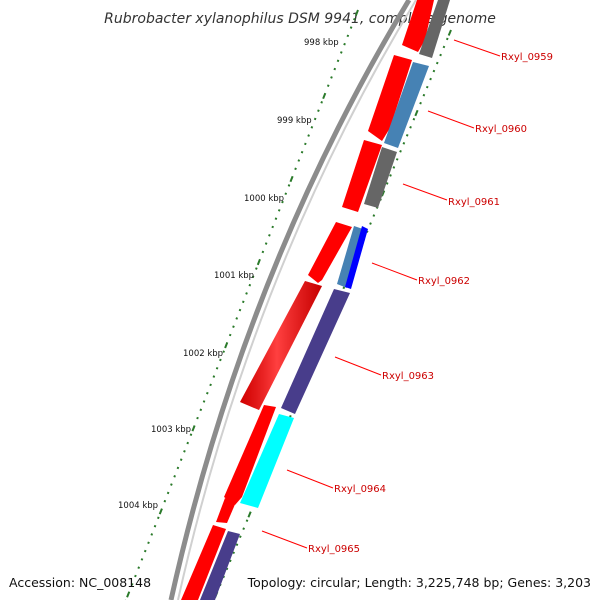 This screenshot has width=600, height=600. What do you see at coordinates (360, 489) in the screenshot?
I see `gene-label-rxyl-0964: Rxyl_0964` at bounding box center [360, 489].